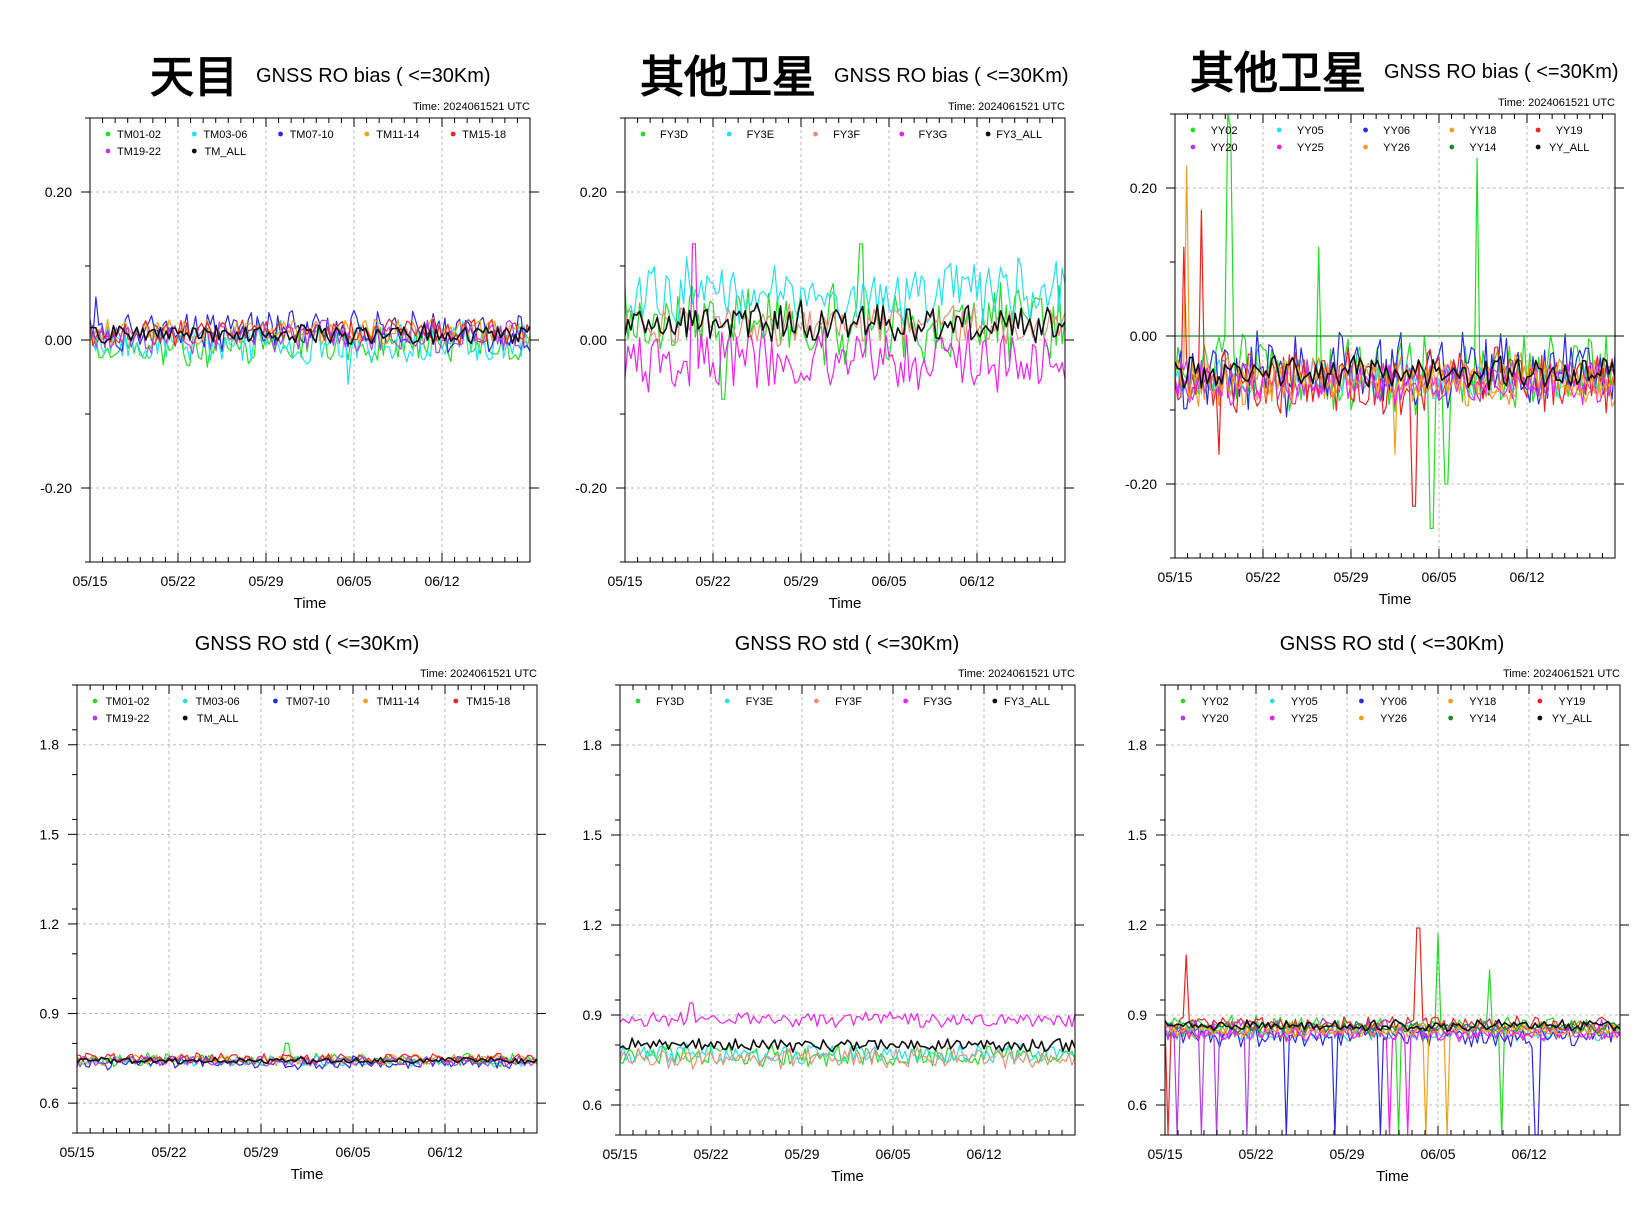 This screenshot has width=1637, height=1220. I want to click on series-line-yy26, so click(1392, 1030).